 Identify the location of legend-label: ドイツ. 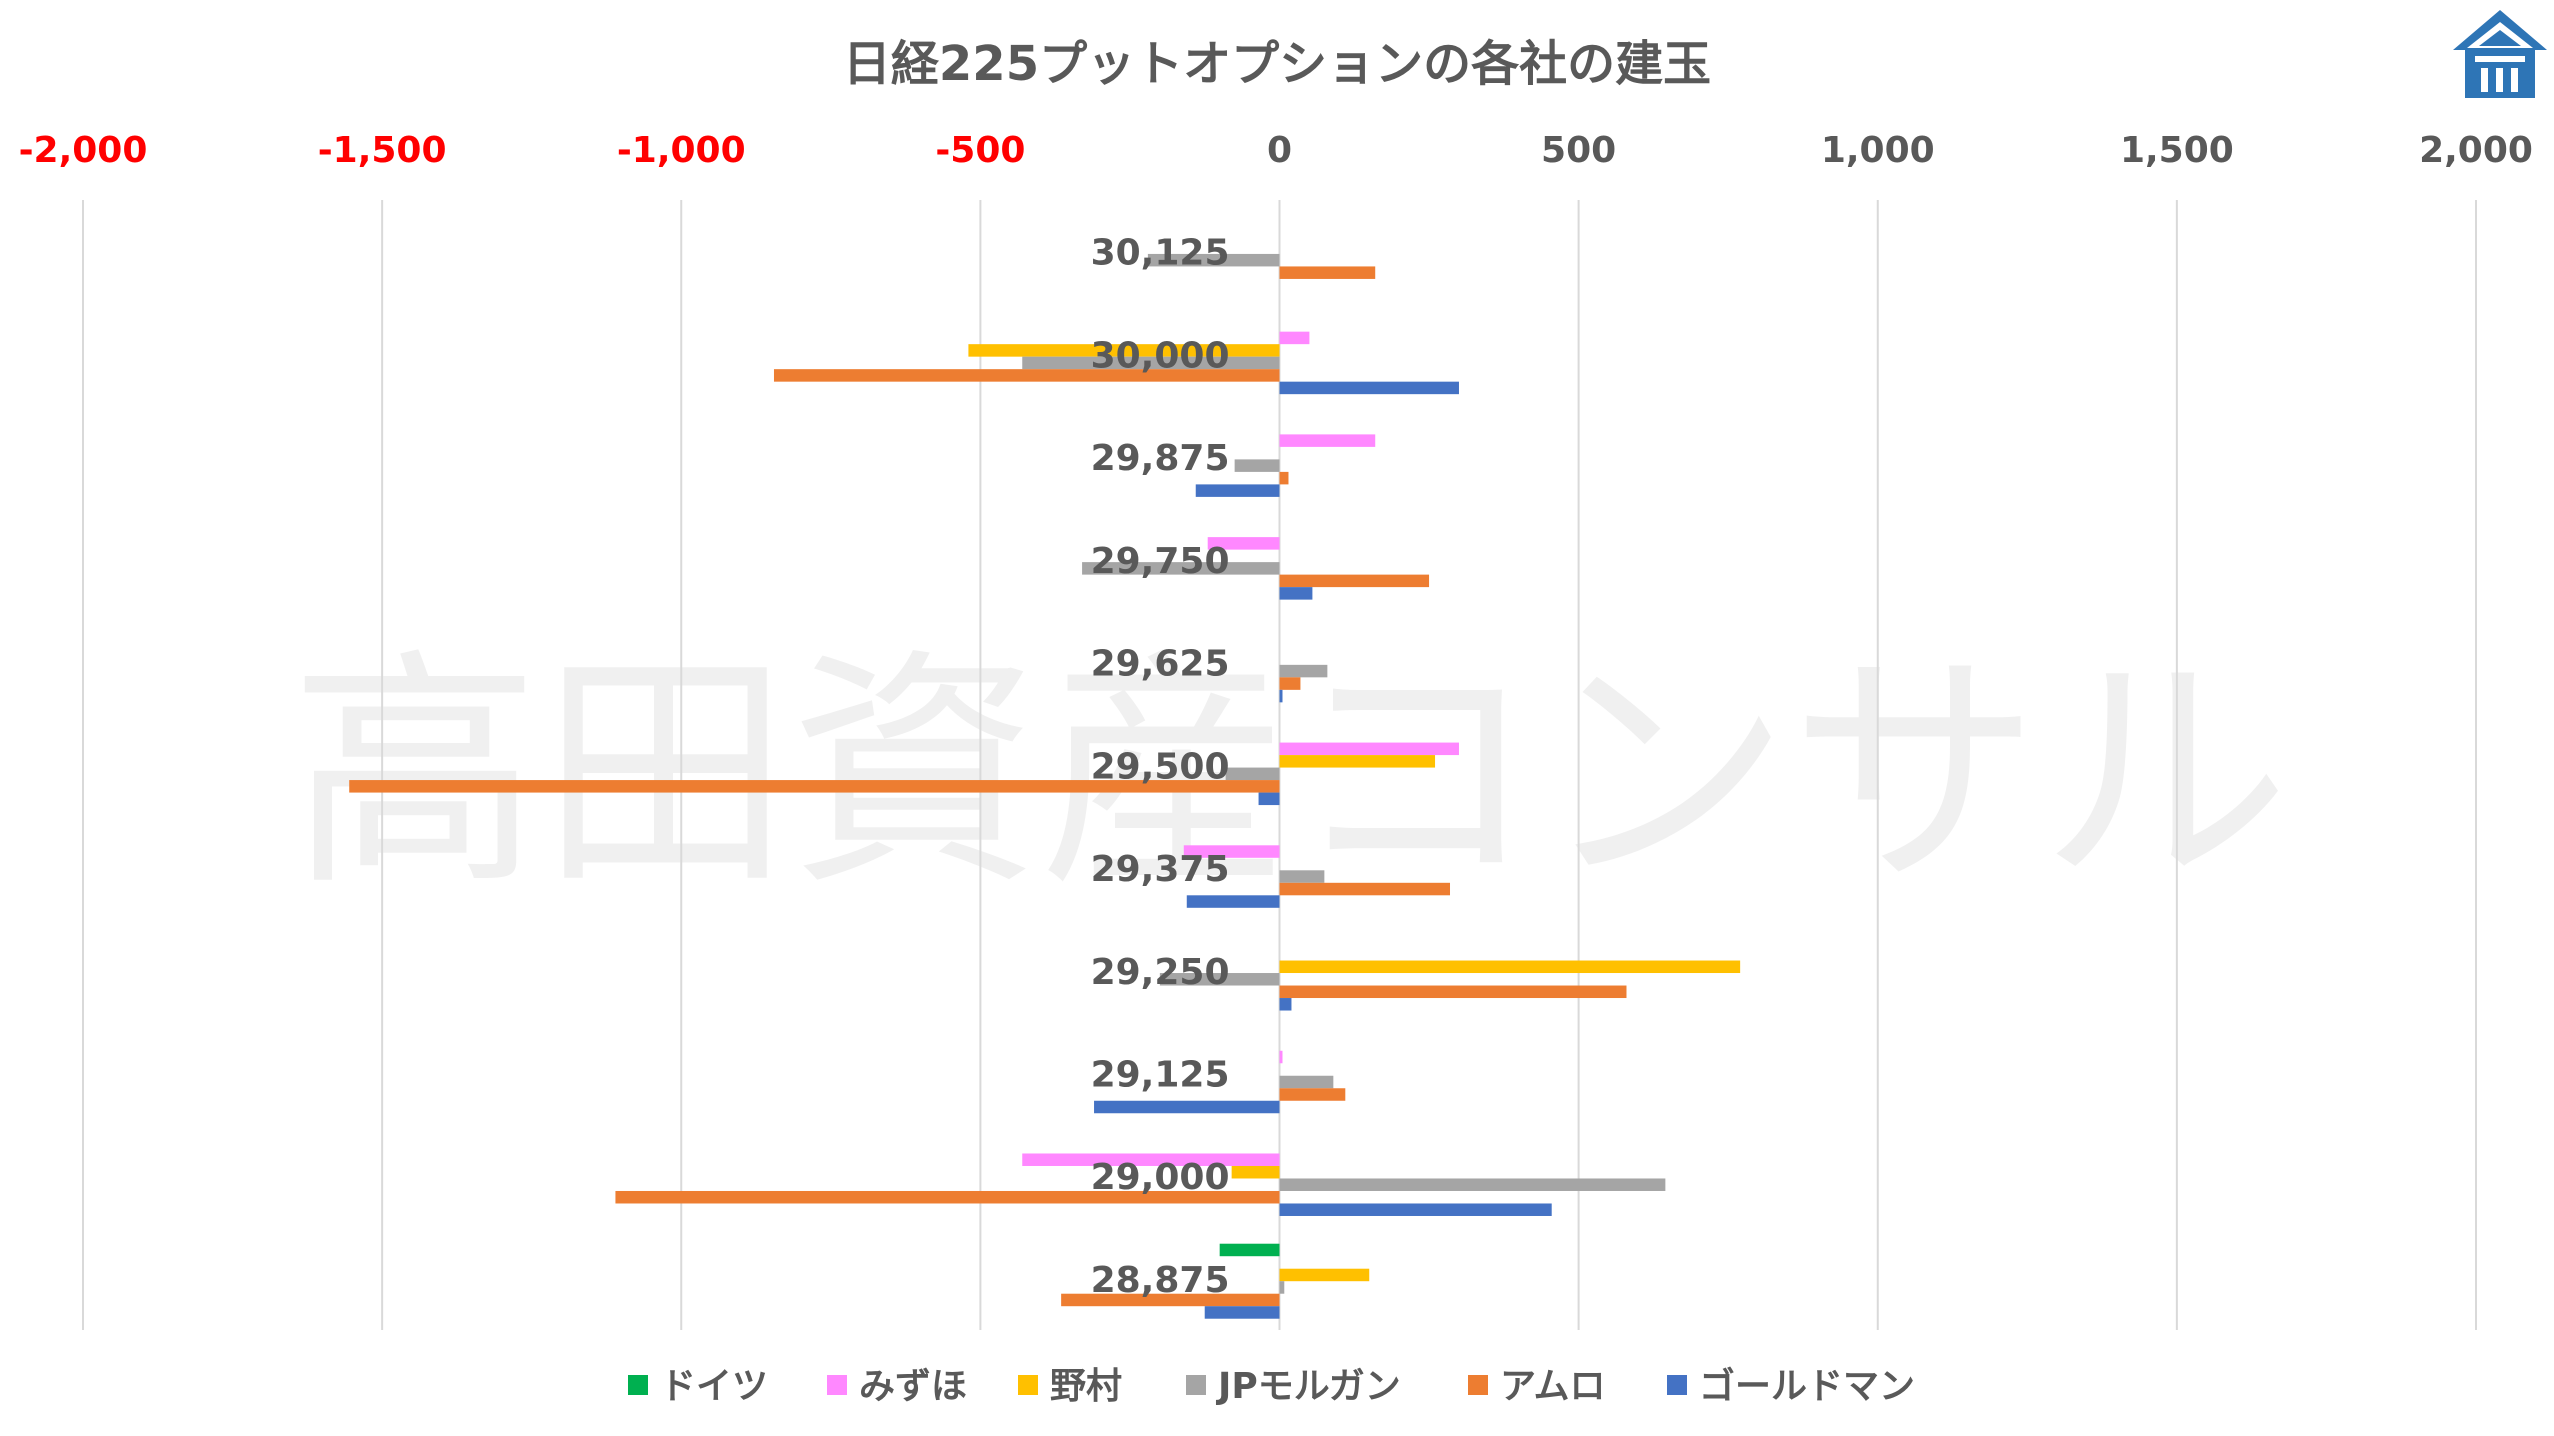
(714, 1386).